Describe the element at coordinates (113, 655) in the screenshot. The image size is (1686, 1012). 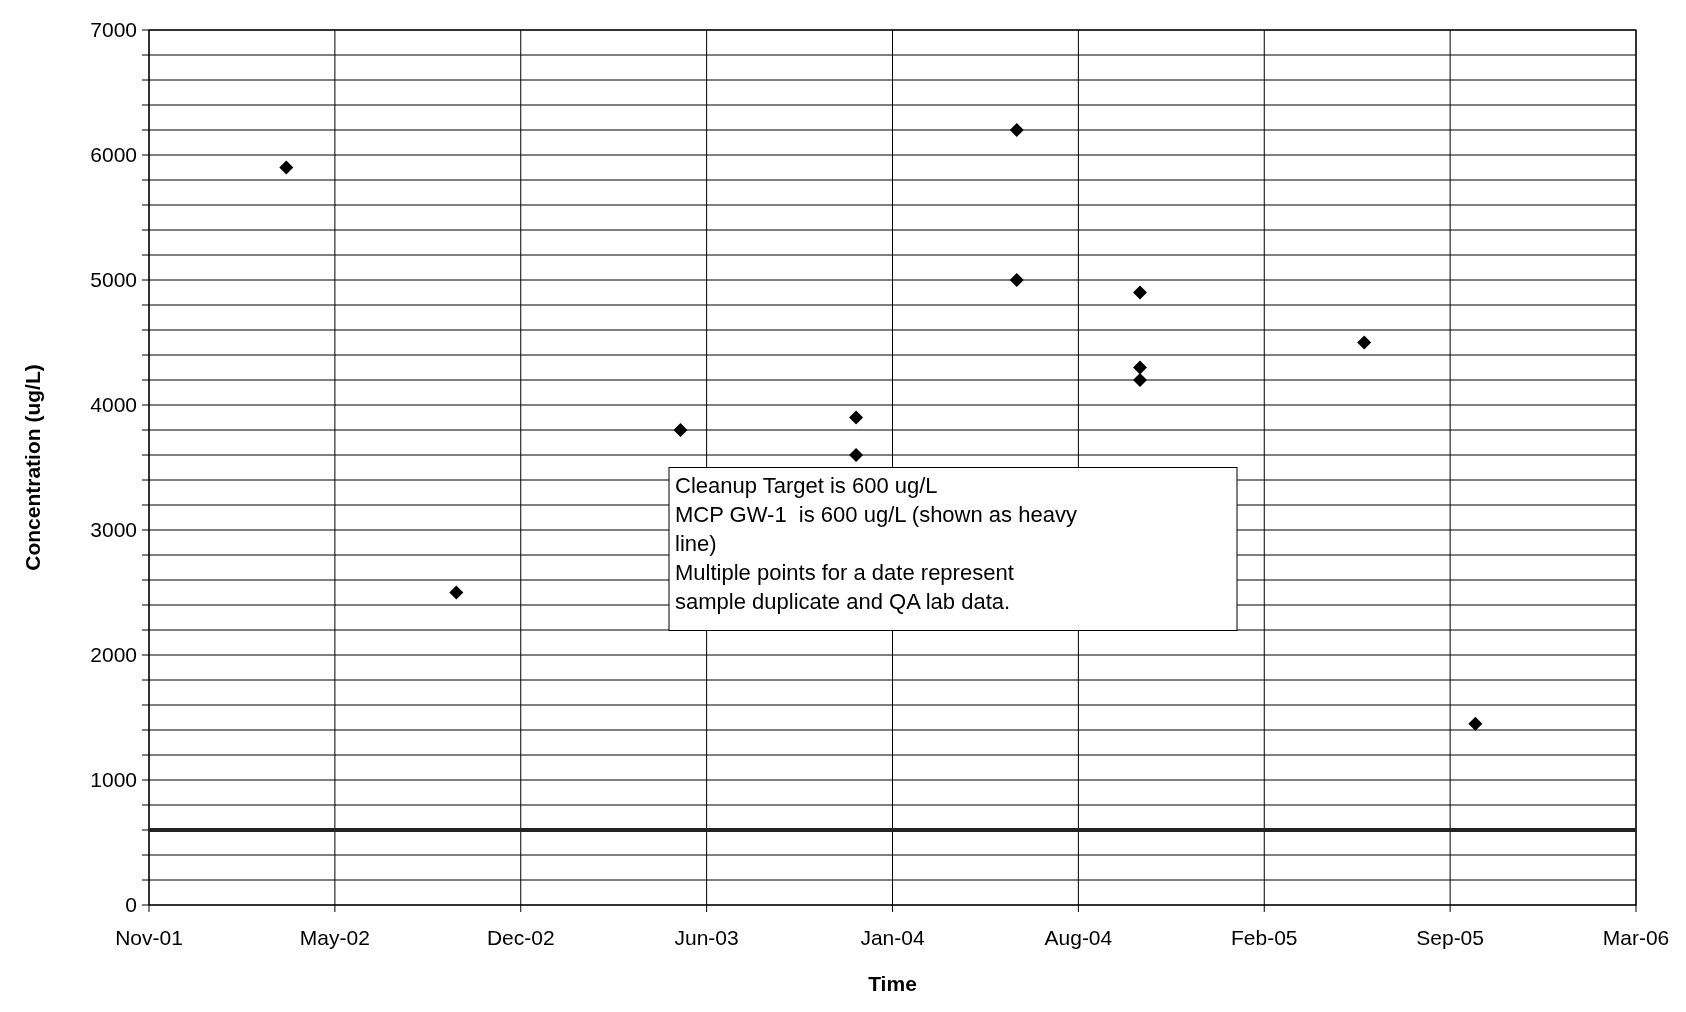
I see `y-tick-label: 2000` at that location.